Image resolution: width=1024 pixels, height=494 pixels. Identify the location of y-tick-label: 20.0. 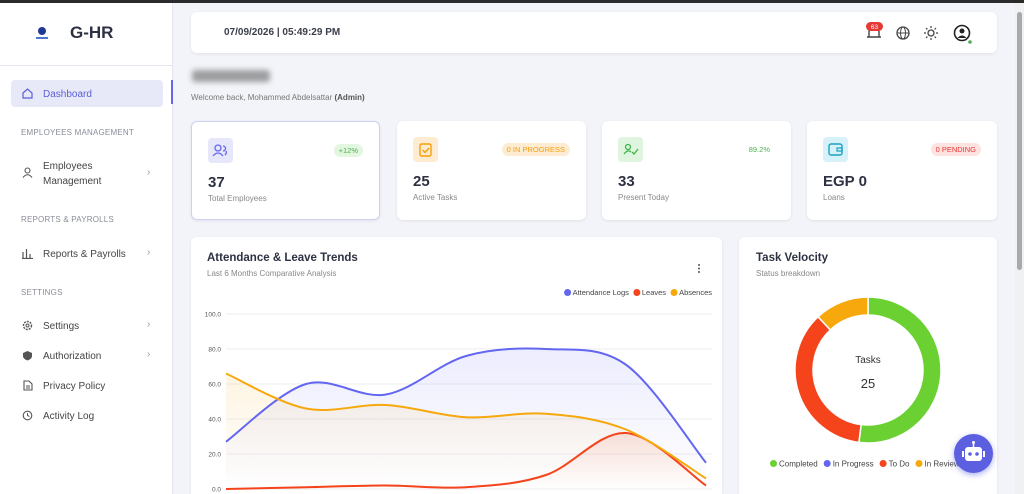
(214, 455).